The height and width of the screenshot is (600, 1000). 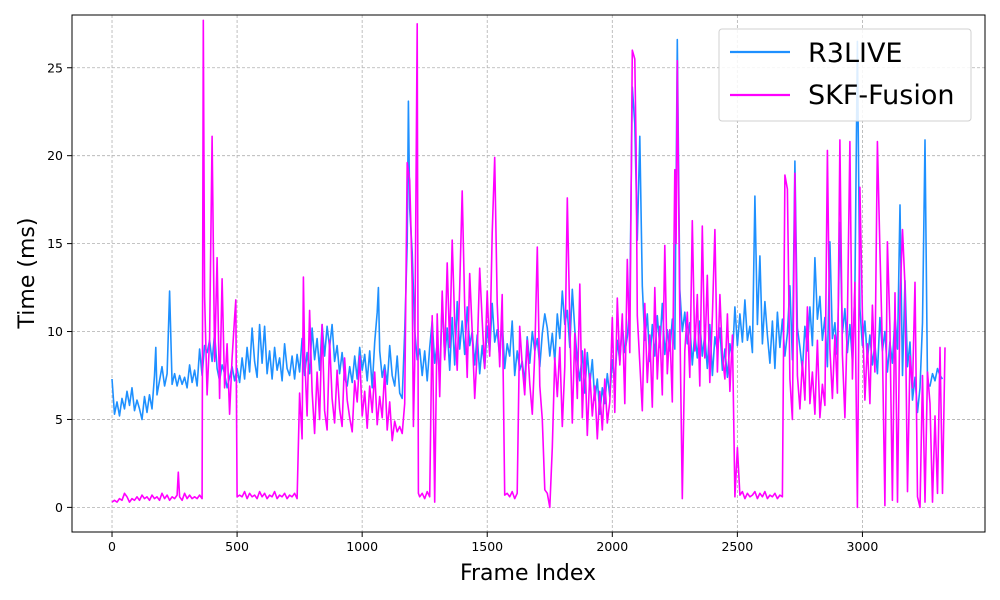 I want to click on y-tick-label: 10, so click(x=55, y=331).